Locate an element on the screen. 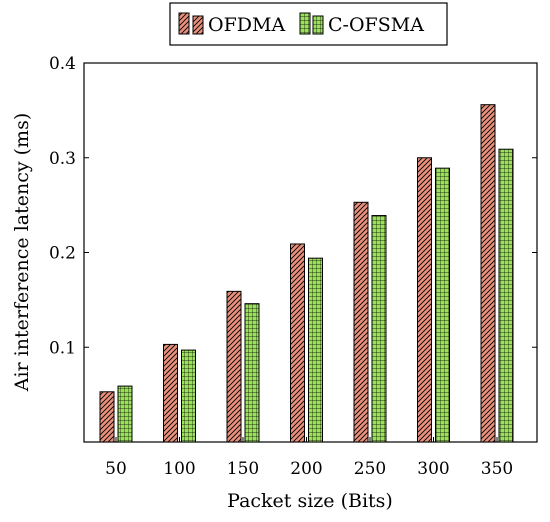 The width and height of the screenshot is (550, 522). y-tick-label: 0.4 is located at coordinates (62, 64).